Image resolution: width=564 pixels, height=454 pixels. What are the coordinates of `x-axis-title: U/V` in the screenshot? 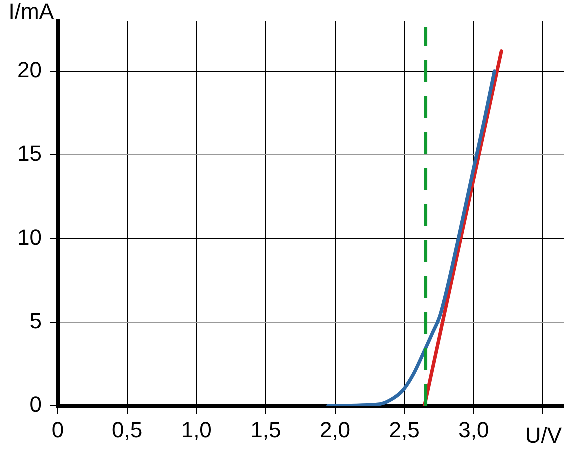 It's located at (543, 435).